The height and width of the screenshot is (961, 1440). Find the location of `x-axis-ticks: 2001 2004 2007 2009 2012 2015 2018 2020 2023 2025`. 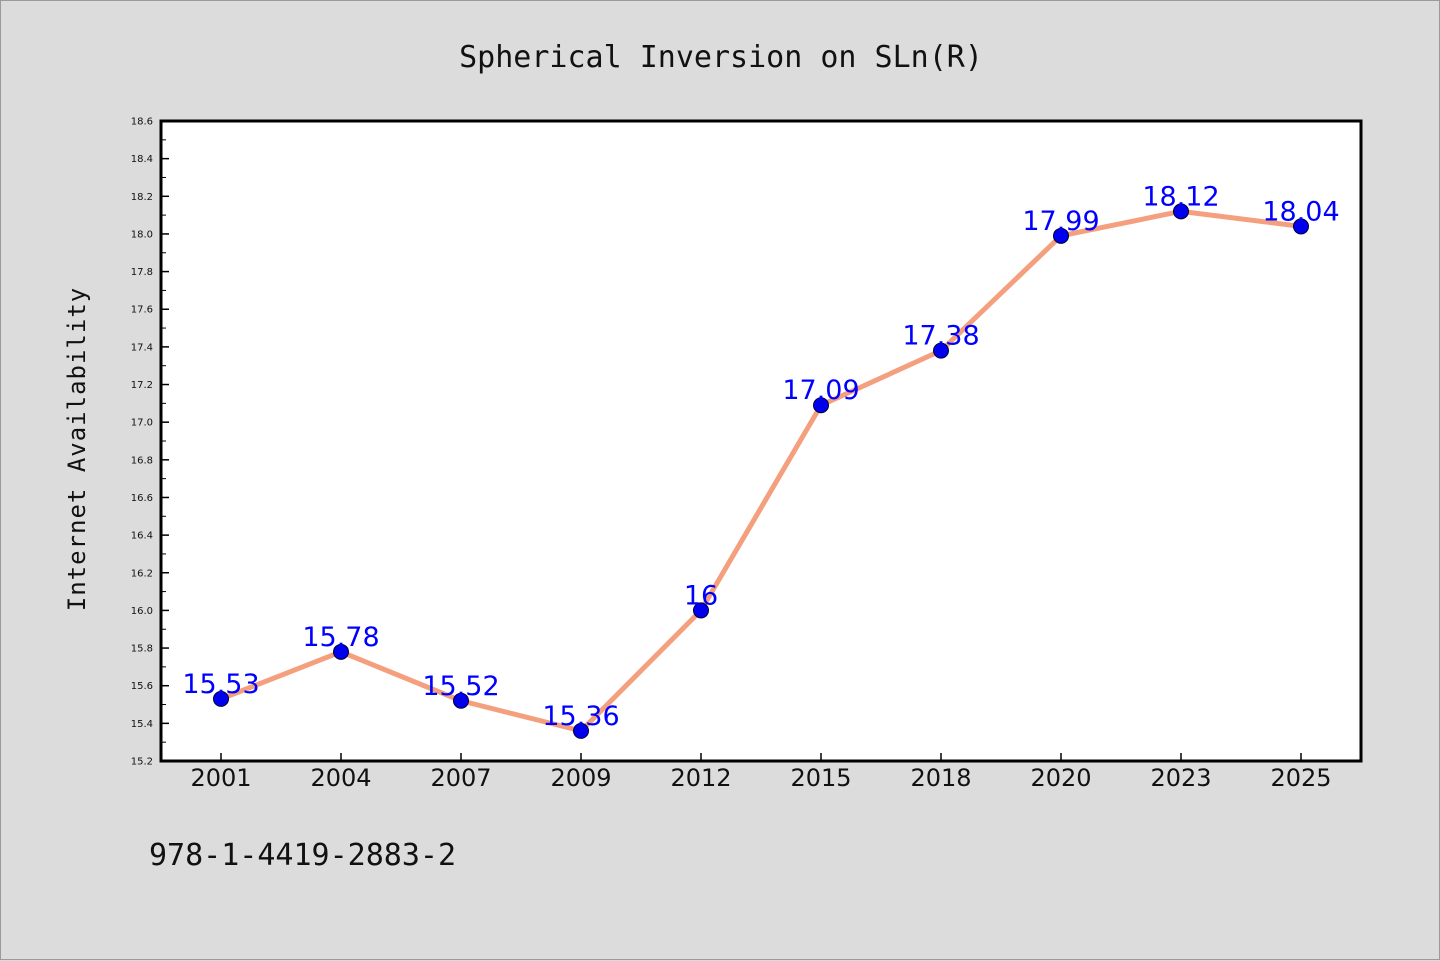

x-axis-ticks: 2001 2004 2007 2009 2012 2015 2018 2020 2023 2025 is located at coordinates (761, 772).